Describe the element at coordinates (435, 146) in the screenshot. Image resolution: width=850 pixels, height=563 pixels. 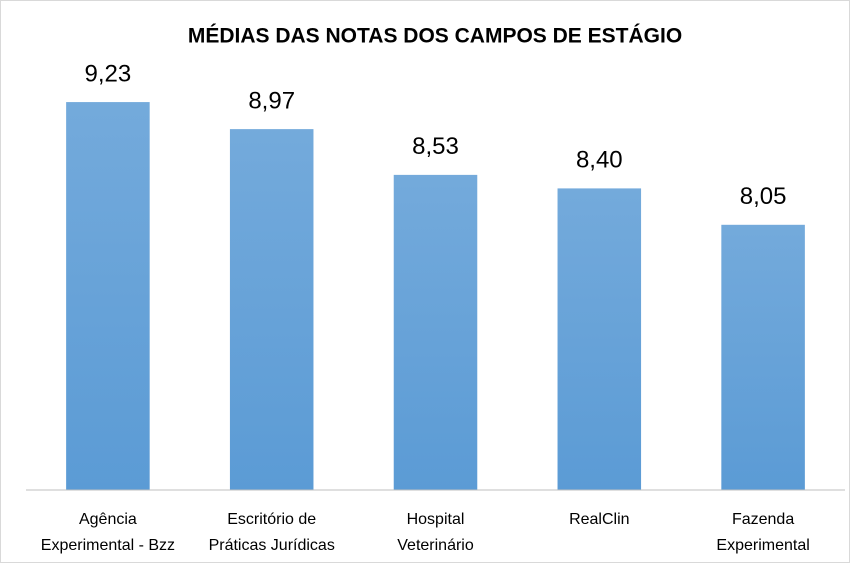
I see `value-label: 8,53` at that location.